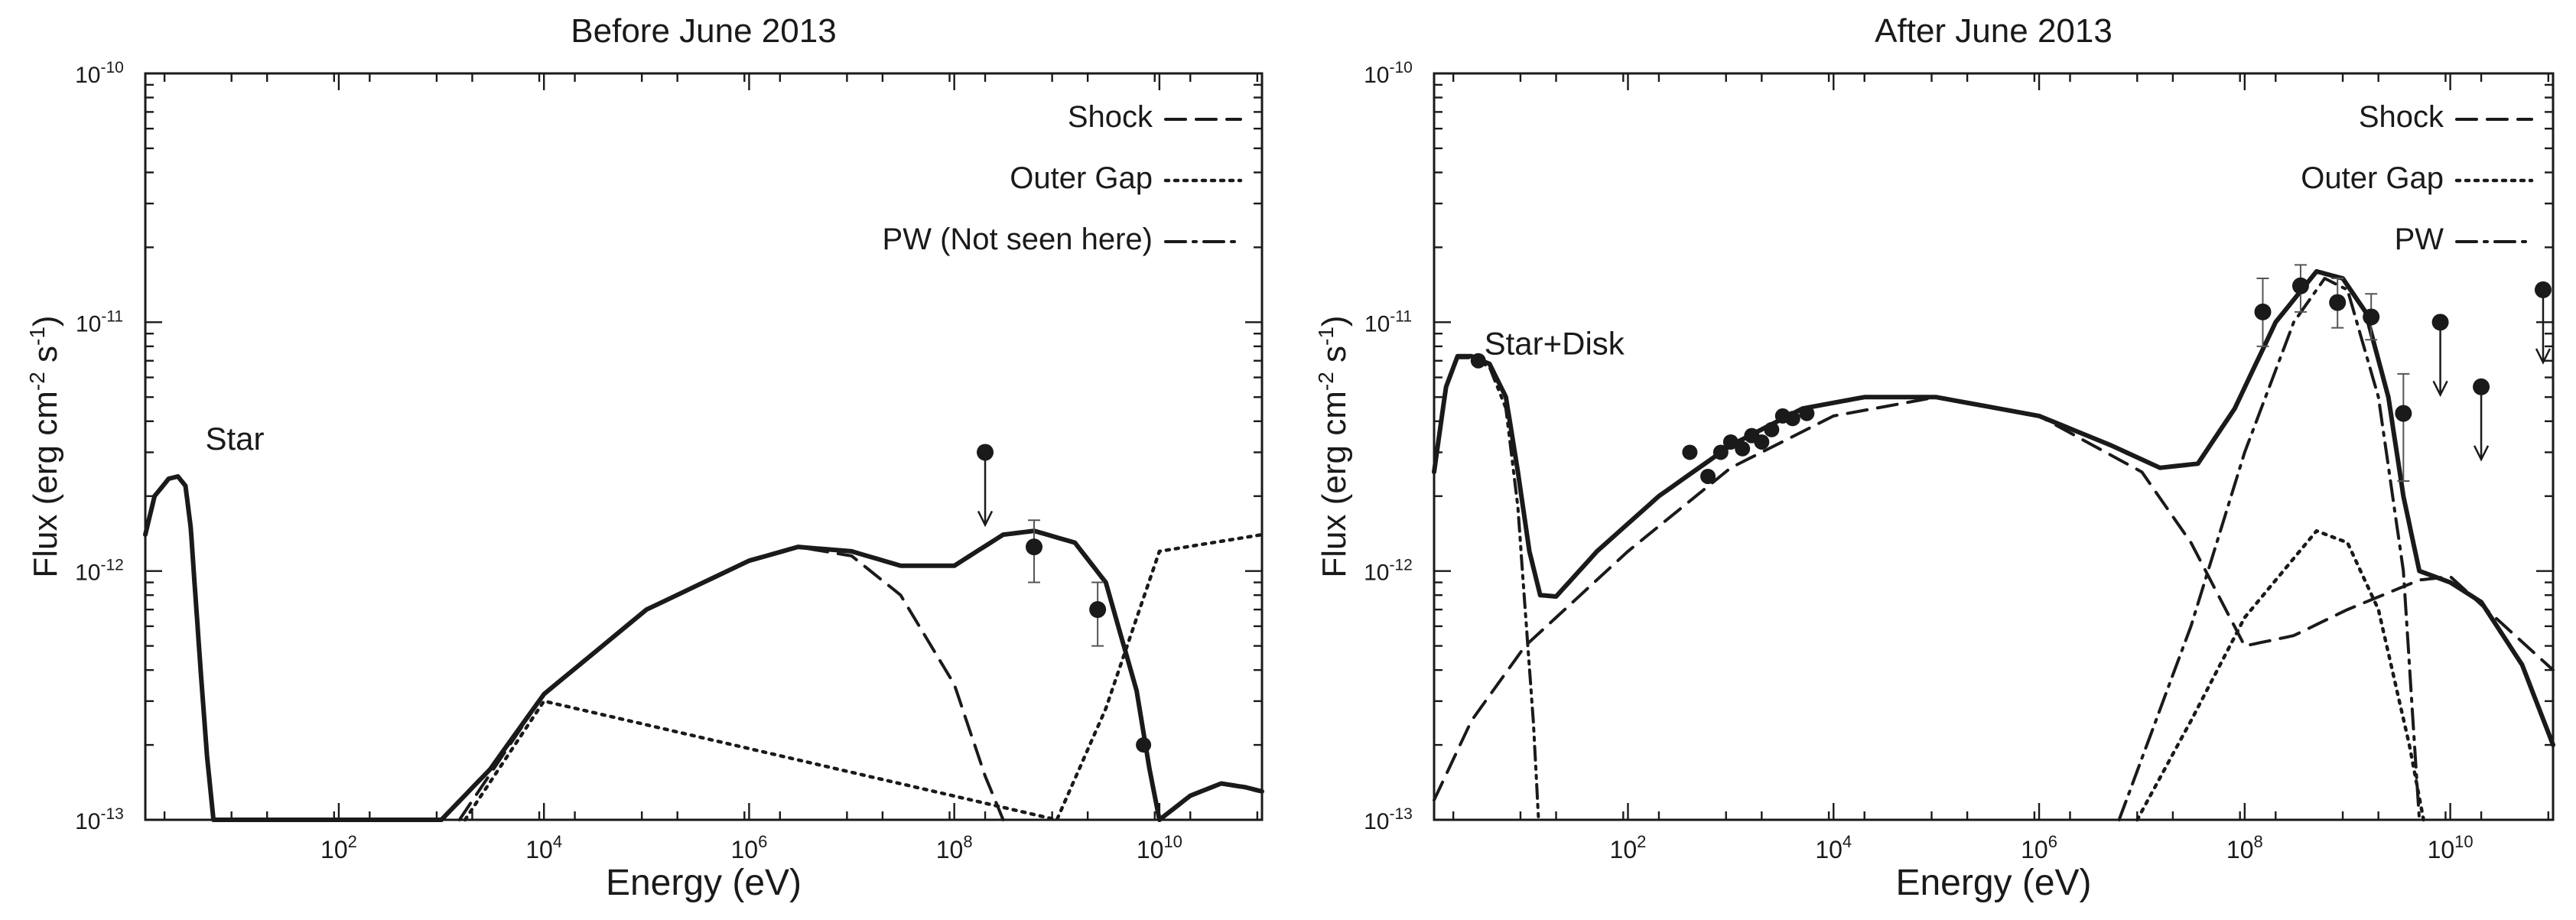  What do you see at coordinates (703, 31) in the screenshot?
I see `chart-title: Before June 2013` at bounding box center [703, 31].